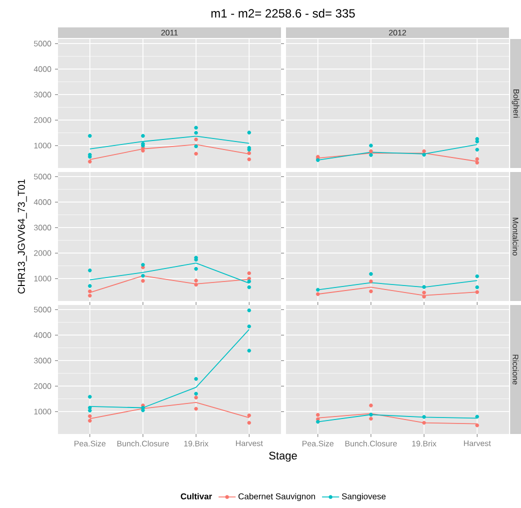 The height and width of the screenshot is (508, 521). What do you see at coordinates (516, 103) in the screenshot?
I see `y2-axis-title: Bolgheri` at bounding box center [516, 103].